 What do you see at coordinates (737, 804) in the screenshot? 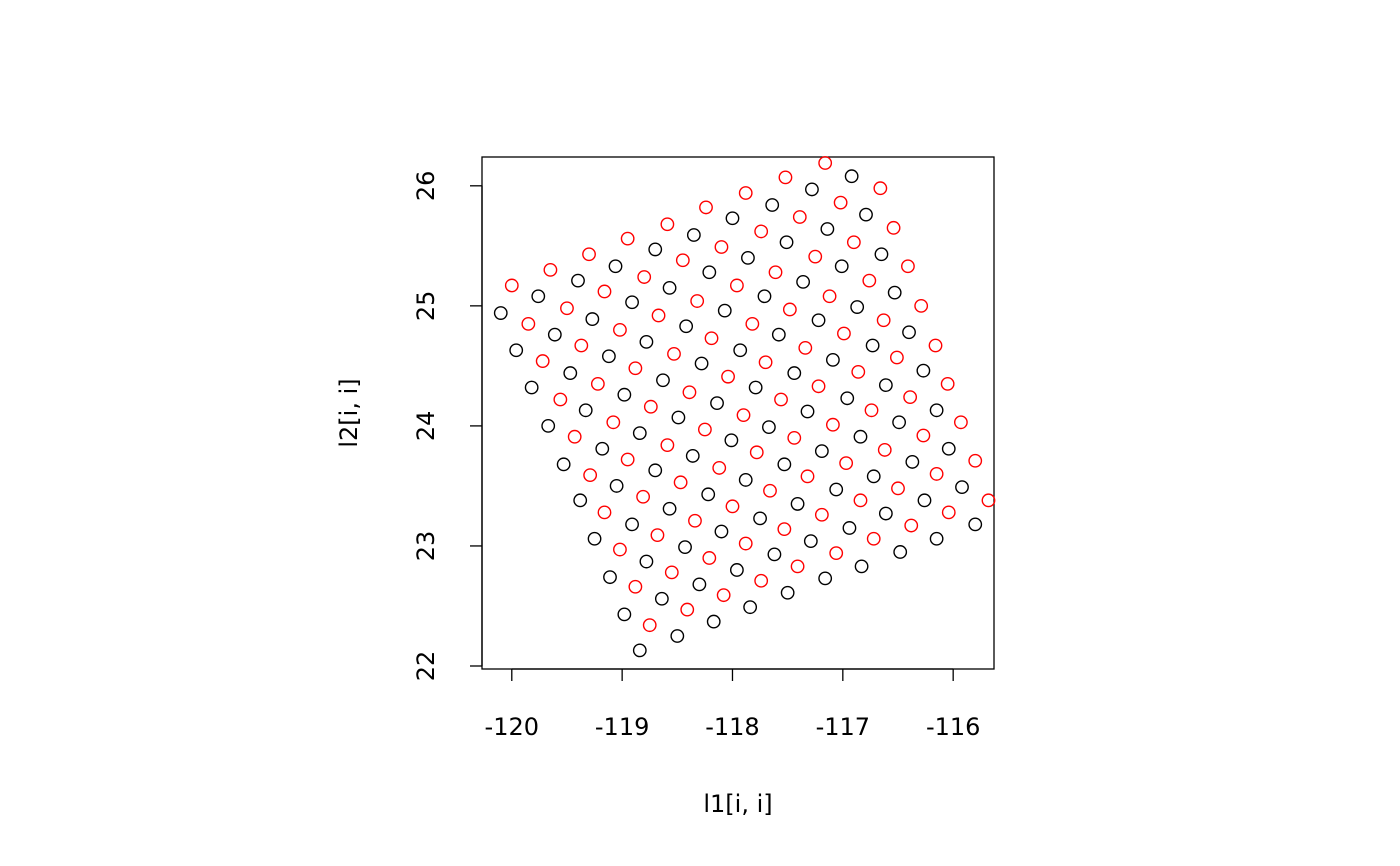
I see `x-axis-title: l1[i, i]` at bounding box center [737, 804].